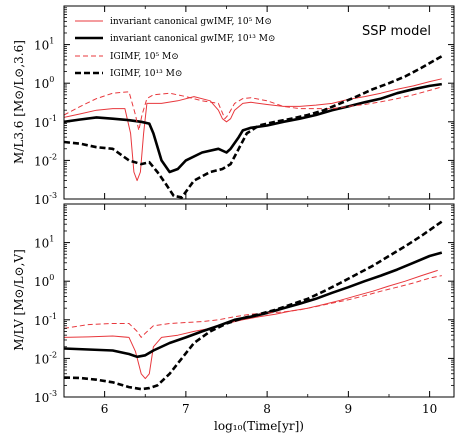 Image resolution: width=463 pixels, height=436 pixels. What do you see at coordinates (19, 102) in the screenshot?
I see `top-ylabel: M/L3.6 [M⊙/L⊙,3.6]` at bounding box center [19, 102].